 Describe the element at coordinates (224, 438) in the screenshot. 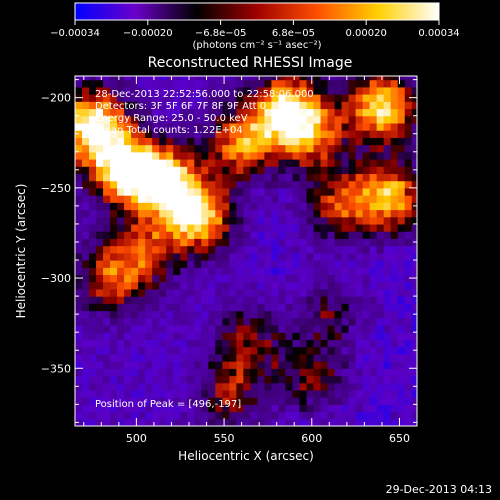

I see `x-tick-label: 550` at that location.